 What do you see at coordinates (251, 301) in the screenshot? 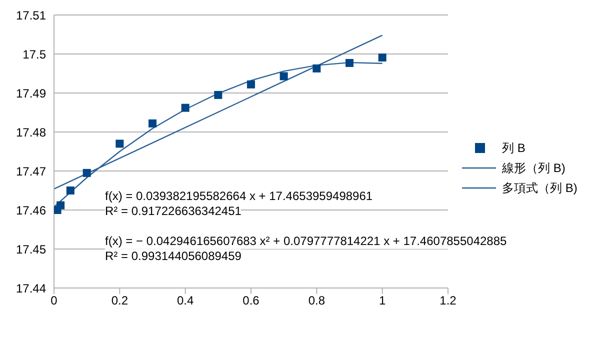
I see `x-tick-label: 0.6` at bounding box center [251, 301].